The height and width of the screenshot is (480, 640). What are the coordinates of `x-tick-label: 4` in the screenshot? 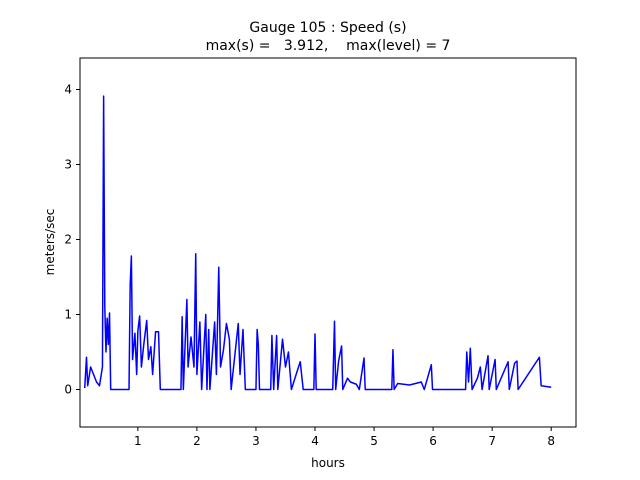 It's located at (315, 441).